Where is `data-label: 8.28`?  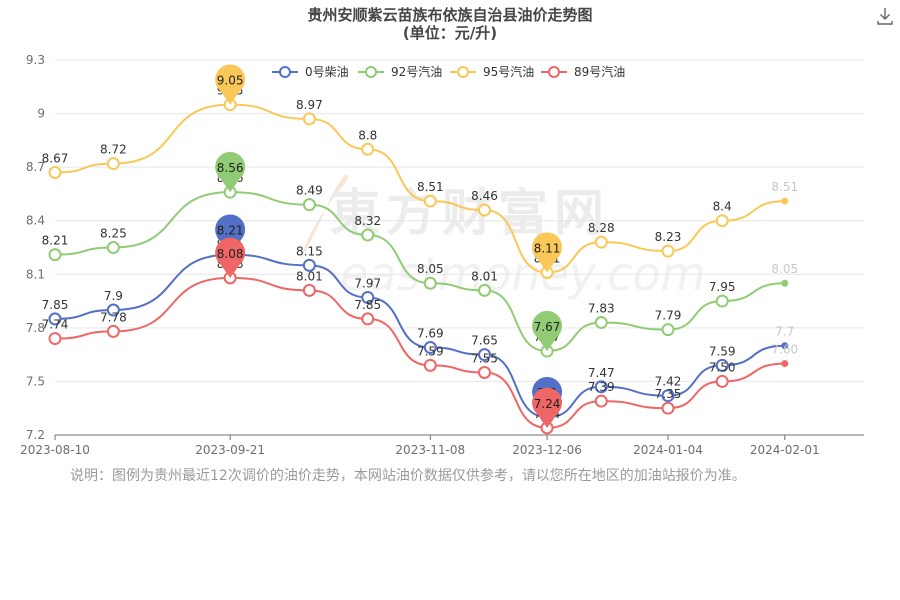 data-label: 8.28 is located at coordinates (601, 228).